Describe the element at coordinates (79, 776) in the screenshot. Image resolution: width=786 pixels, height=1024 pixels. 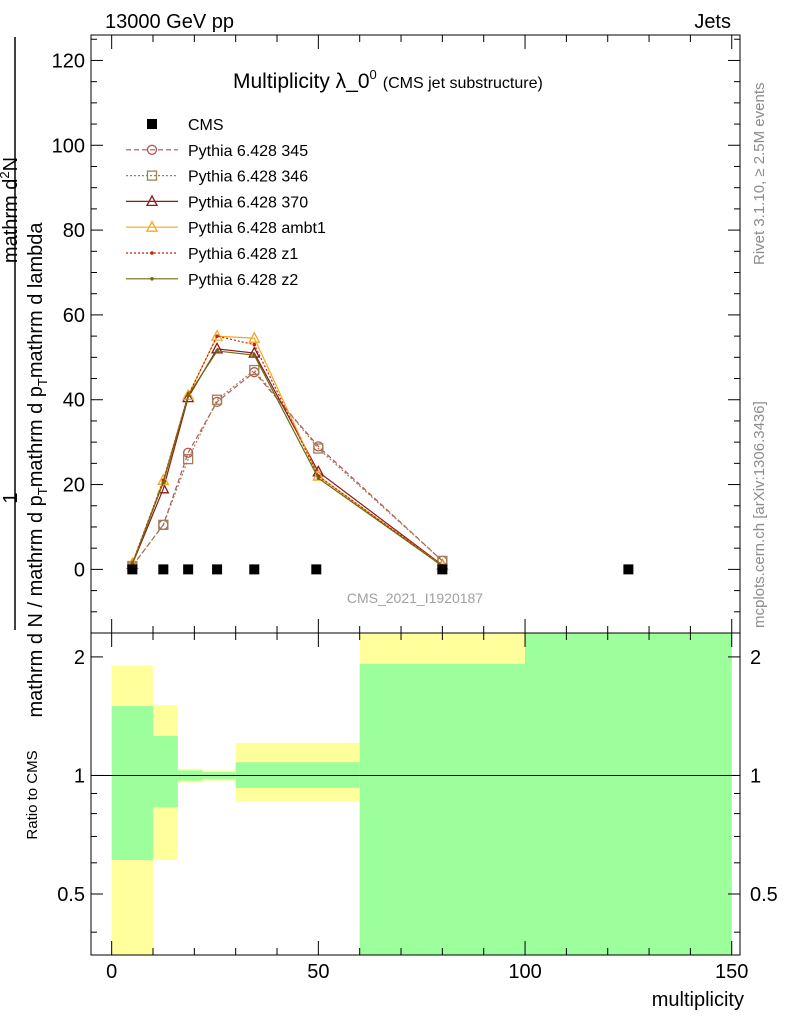
I see `ratio-y-tick-label: 1` at that location.